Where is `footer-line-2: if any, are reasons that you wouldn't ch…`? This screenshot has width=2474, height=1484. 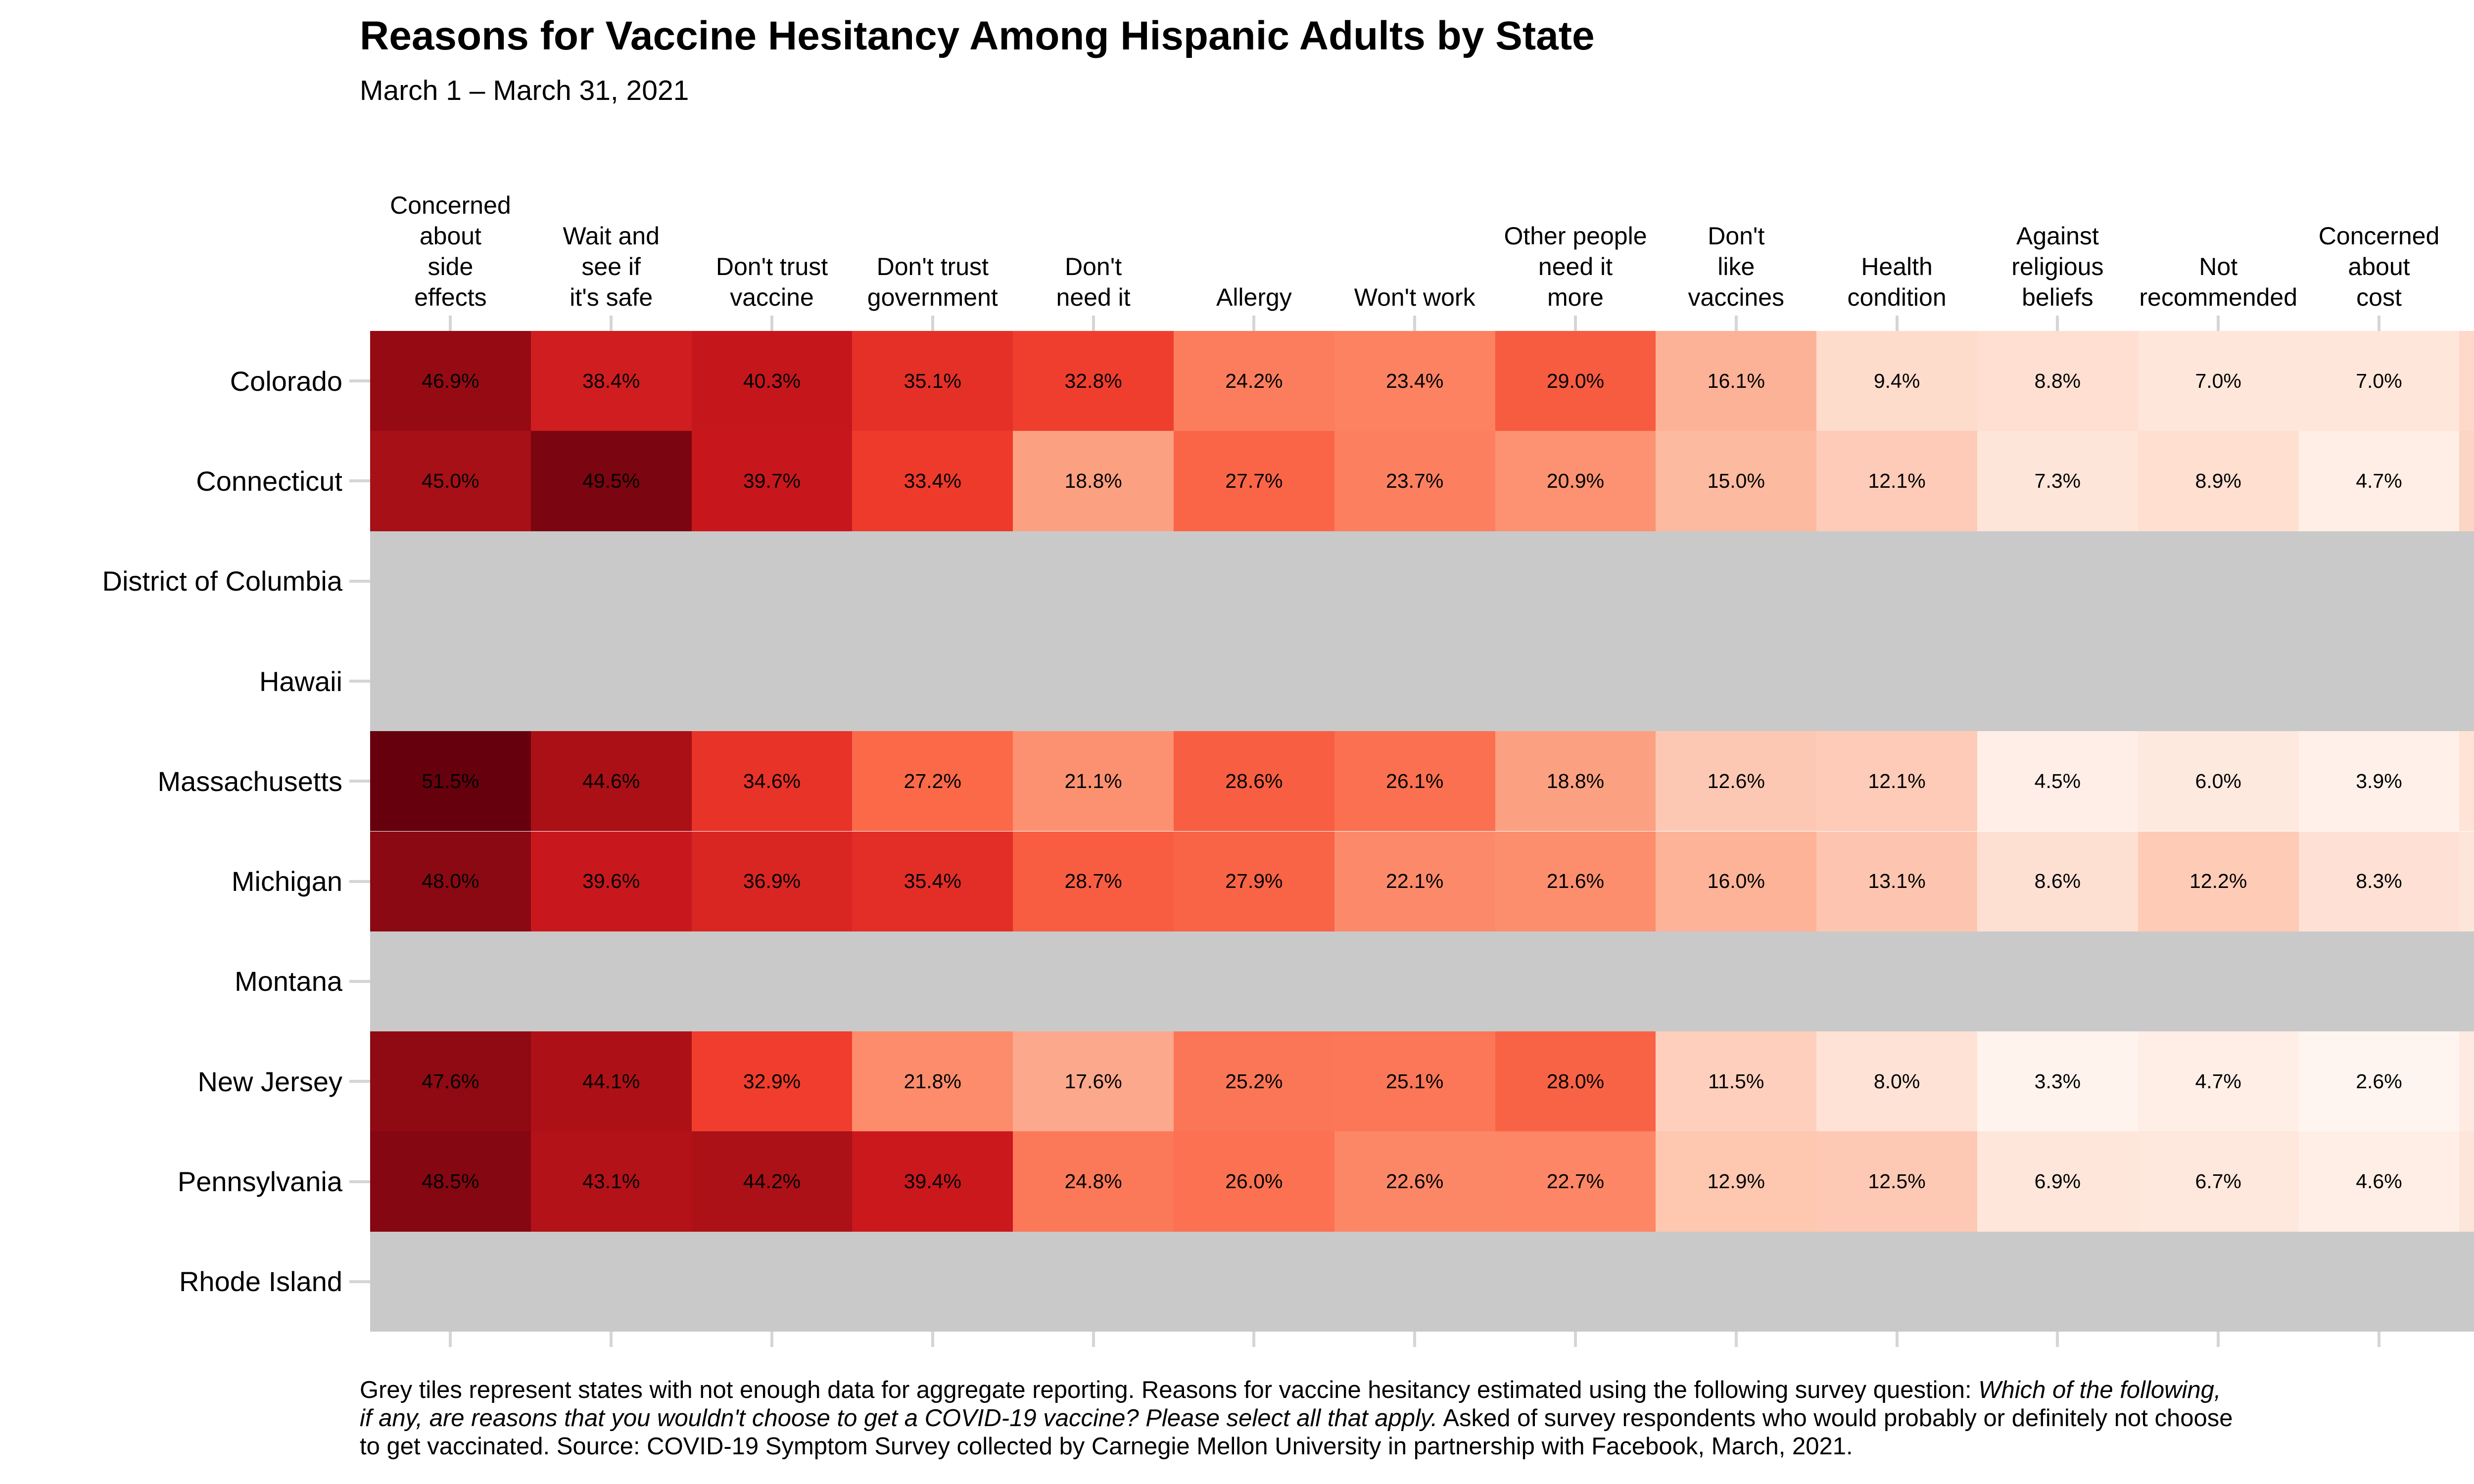 footer-line-2: if any, are reasons that you wouldn't ch… is located at coordinates (1296, 1418).